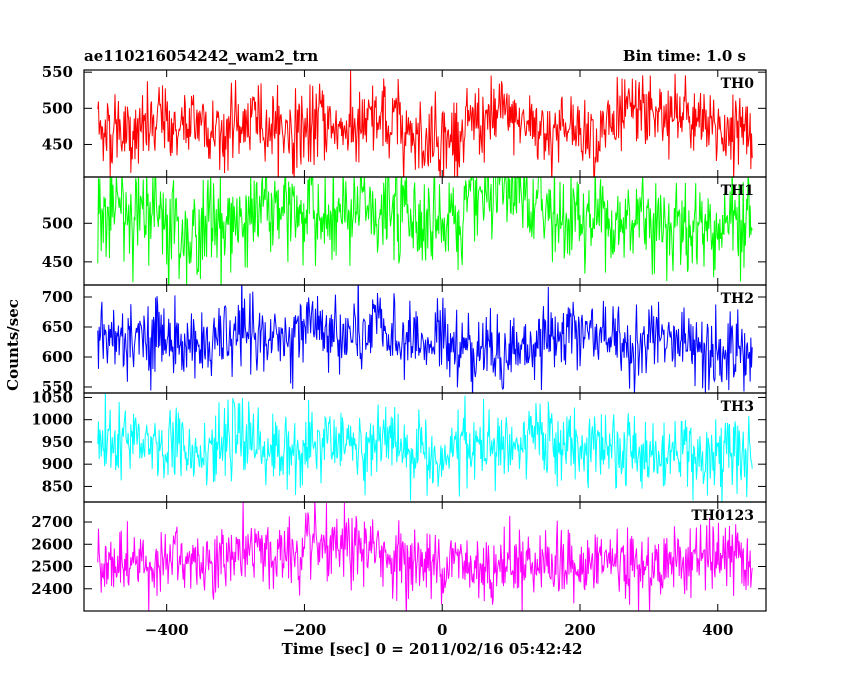 The height and width of the screenshot is (680, 850). Describe the element at coordinates (425, 447) in the screenshot. I see `series-line-th3` at that location.